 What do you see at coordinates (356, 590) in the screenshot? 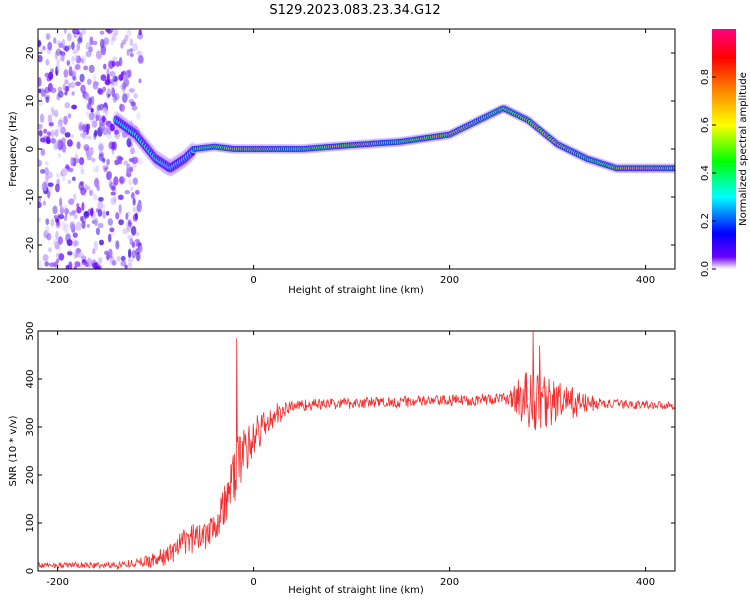
I see `snr-xlabel: Height of straight line (km)` at bounding box center [356, 590].